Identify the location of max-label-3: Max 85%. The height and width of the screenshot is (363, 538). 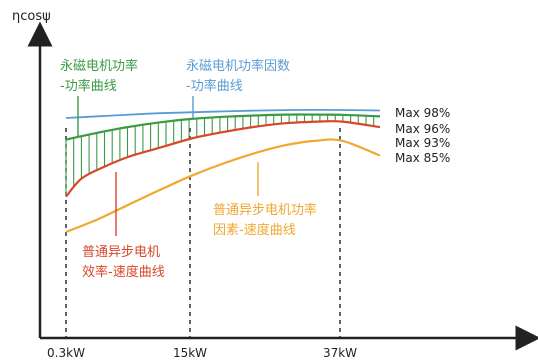
(422, 158).